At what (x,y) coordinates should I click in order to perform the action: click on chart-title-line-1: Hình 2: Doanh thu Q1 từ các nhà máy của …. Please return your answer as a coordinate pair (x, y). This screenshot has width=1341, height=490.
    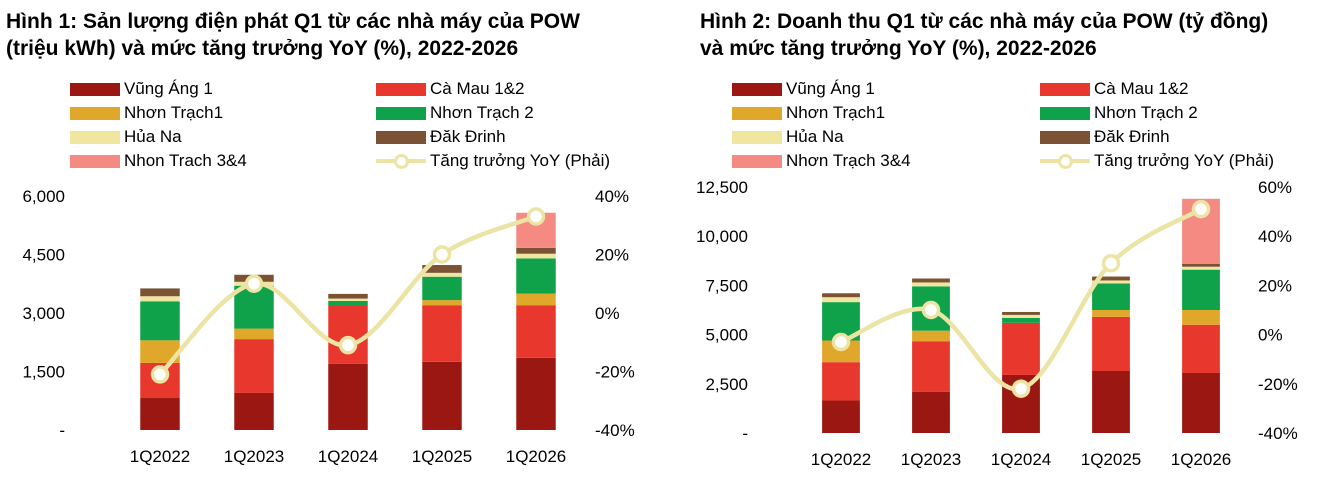
    Looking at the image, I should click on (984, 21).